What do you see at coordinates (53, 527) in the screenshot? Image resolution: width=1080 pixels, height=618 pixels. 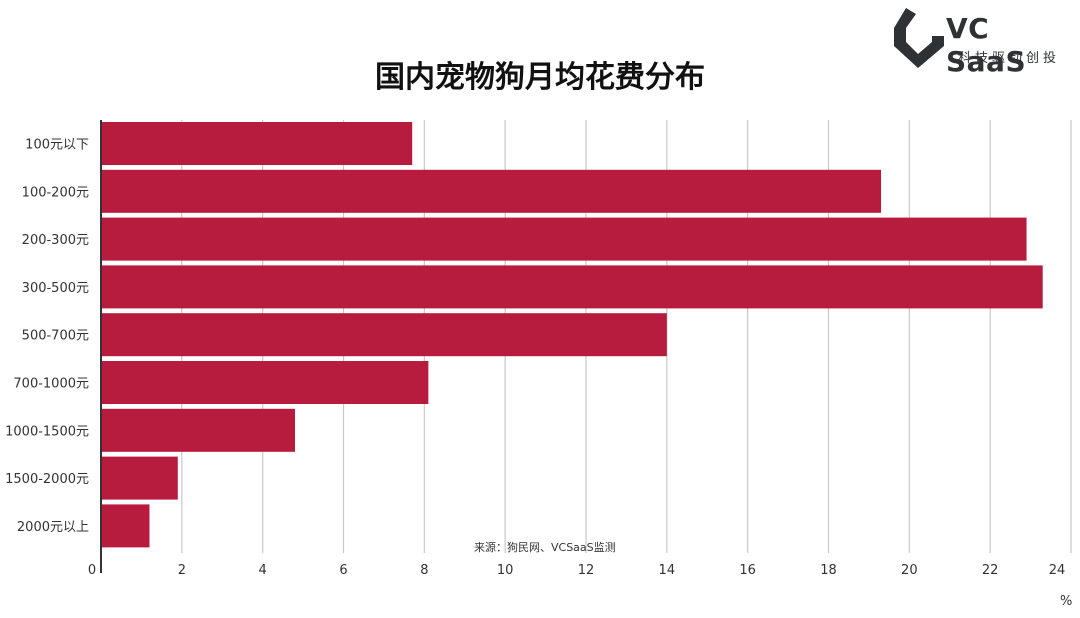 I see `category-label: 2000元以上` at bounding box center [53, 527].